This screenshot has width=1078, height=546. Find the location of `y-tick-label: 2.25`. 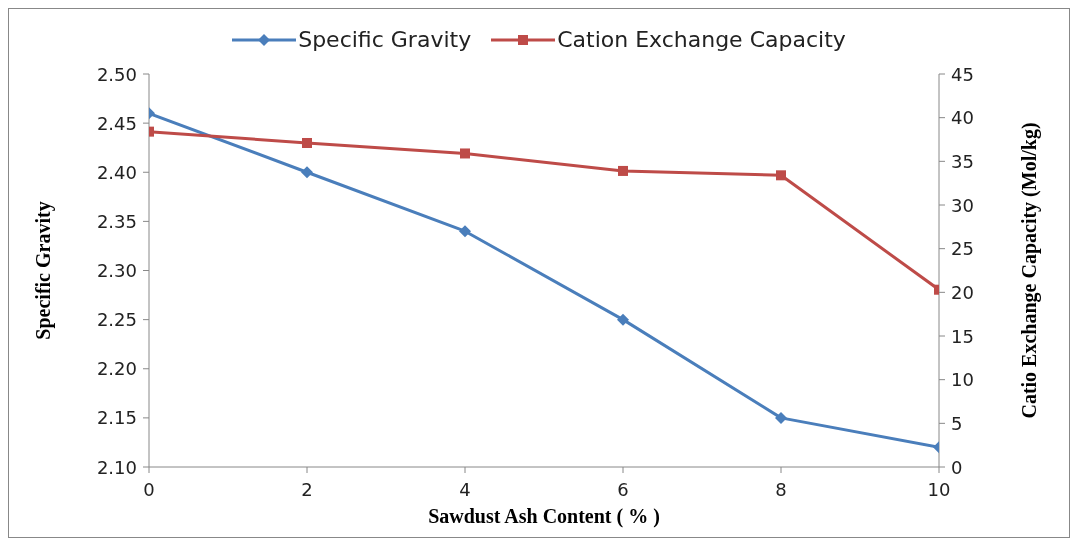

y-tick-label: 2.25 is located at coordinates (116, 320).